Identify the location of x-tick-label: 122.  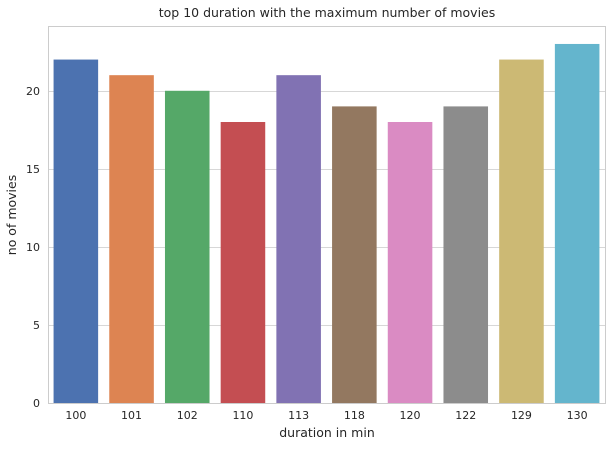
(465, 415).